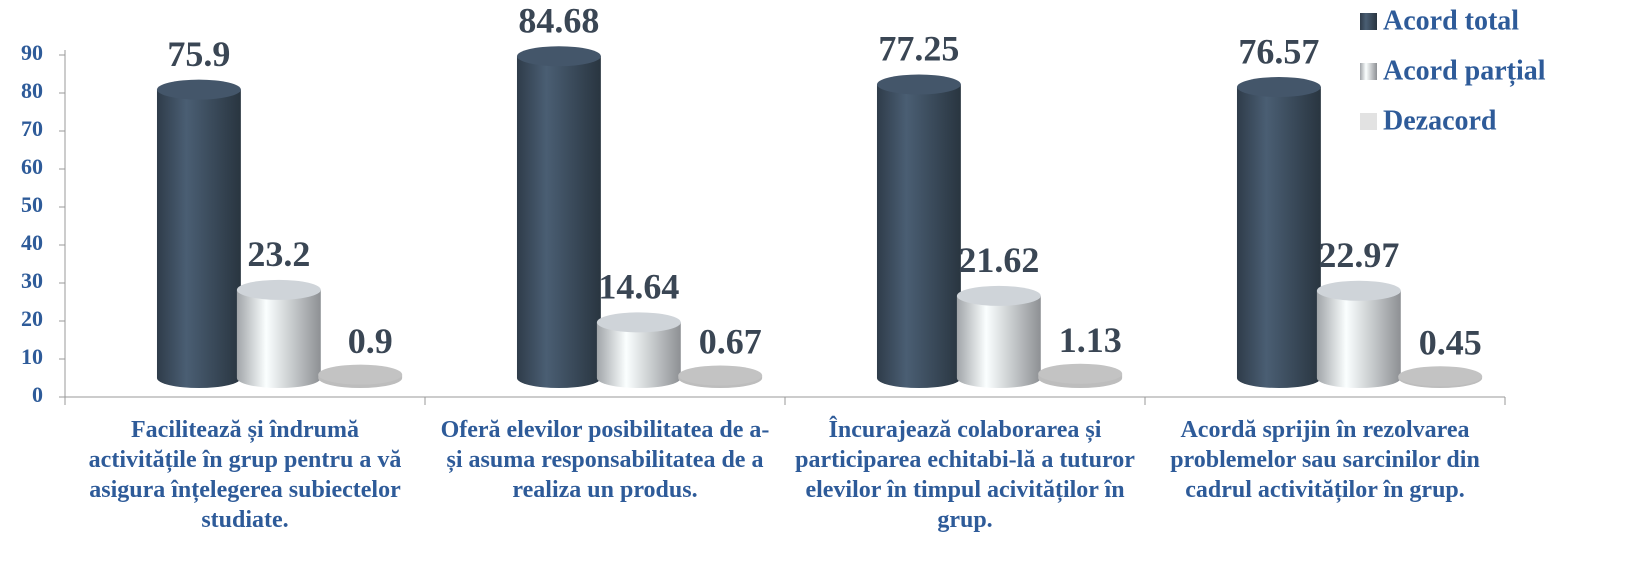 The width and height of the screenshot is (1636, 563). Describe the element at coordinates (918, 49) in the screenshot. I see `data-label: 77.25` at that location.